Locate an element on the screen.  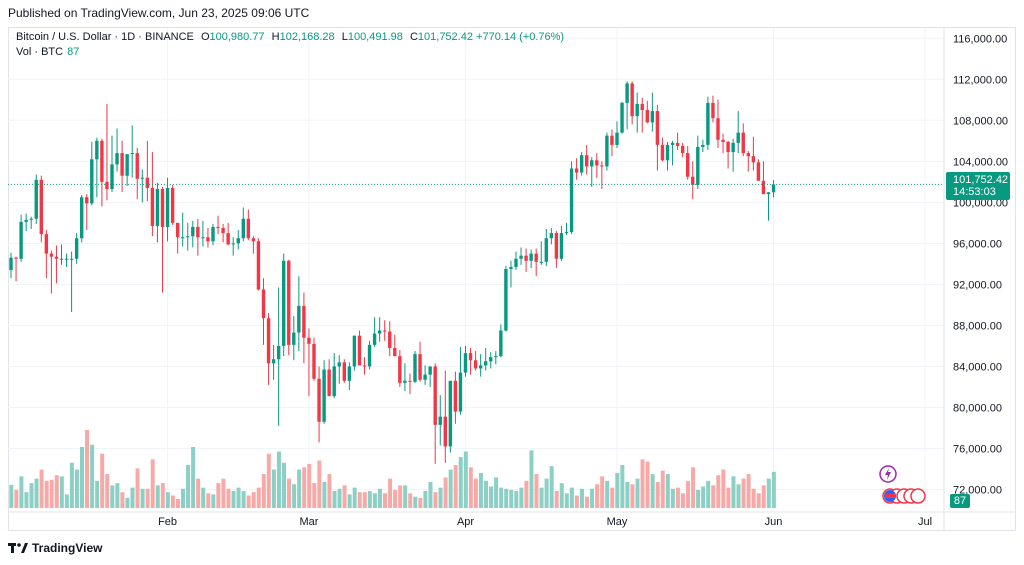
volume-label: Vol · BTC is located at coordinates (40, 52).